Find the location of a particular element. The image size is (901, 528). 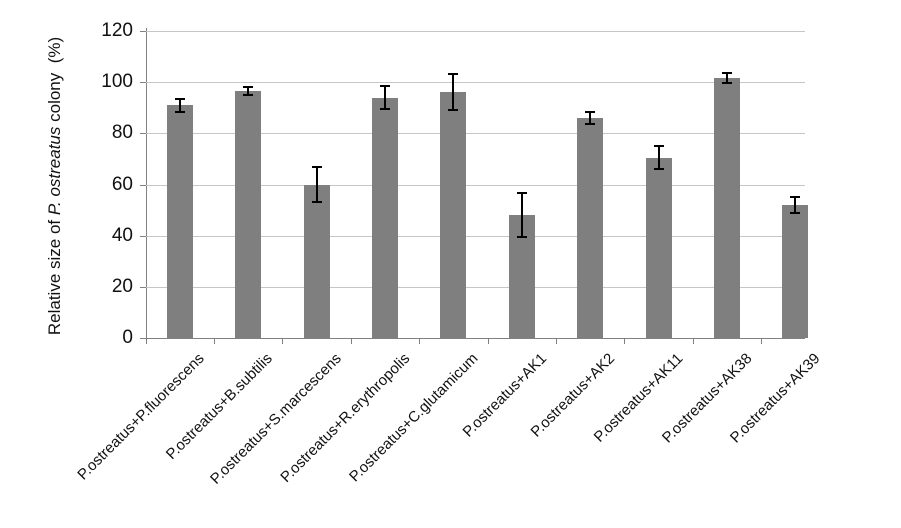

y-tick-label: 80 is located at coordinates (122, 132).